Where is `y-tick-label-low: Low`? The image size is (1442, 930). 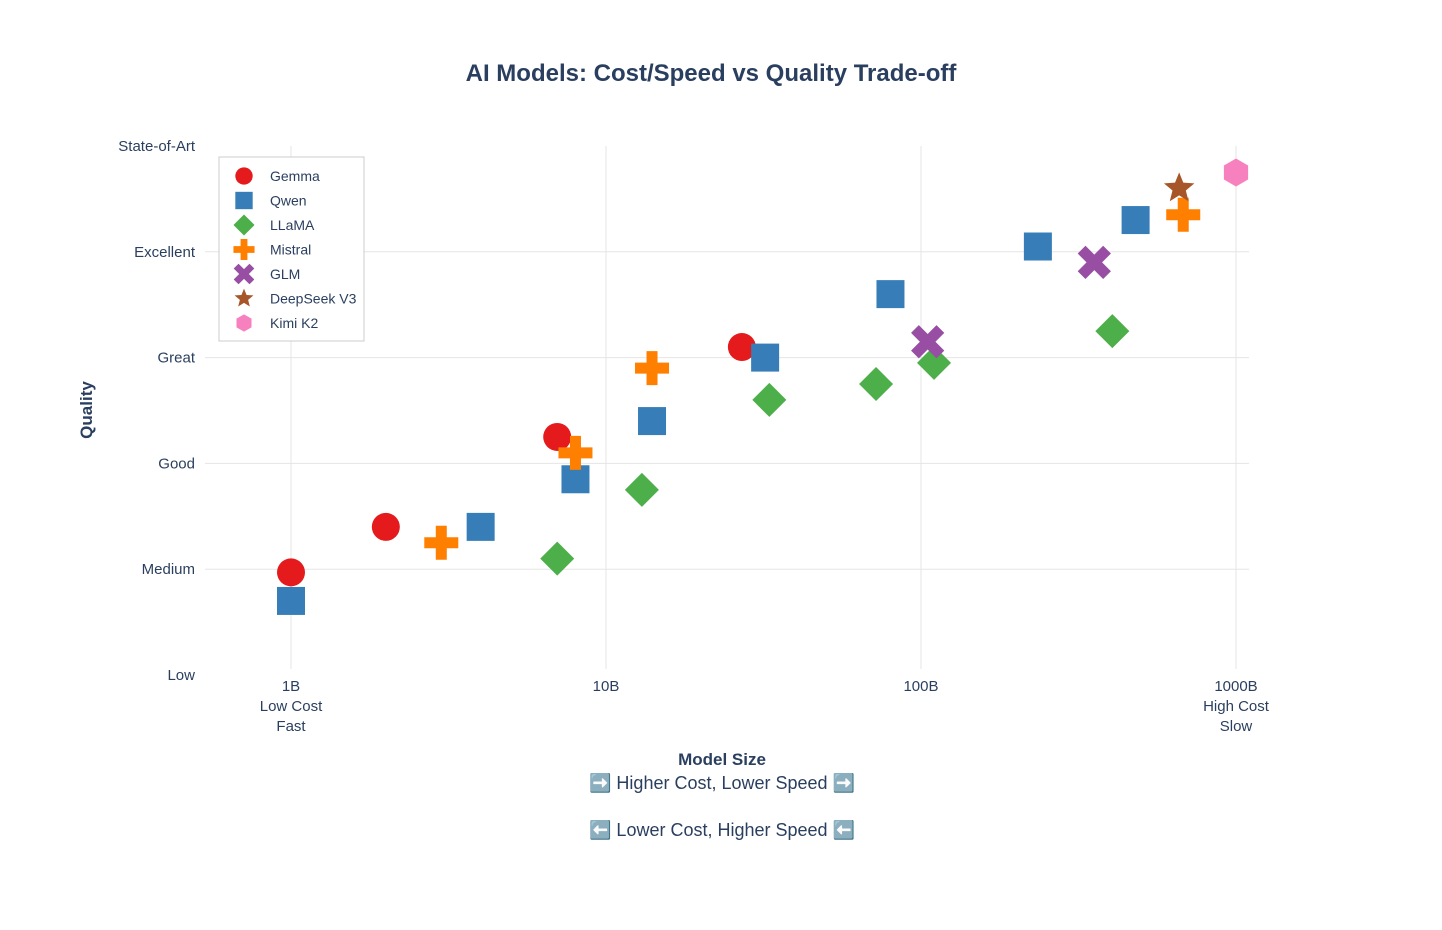 y-tick-label-low: Low is located at coordinates (181, 675).